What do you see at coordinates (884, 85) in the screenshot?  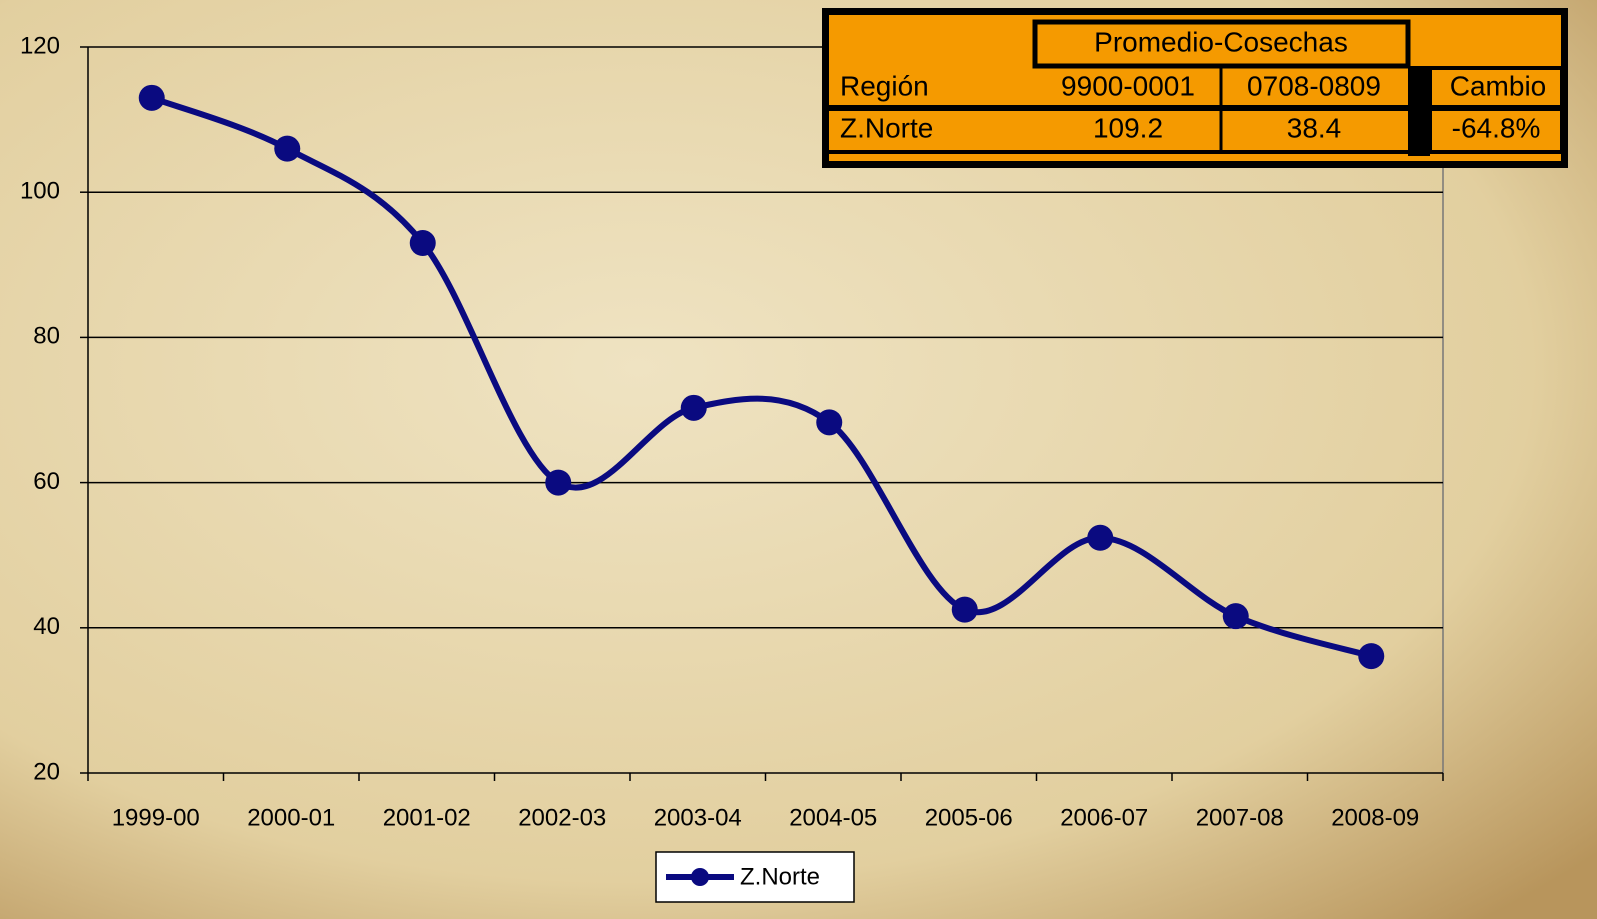 I see `table-column: Región` at bounding box center [884, 85].